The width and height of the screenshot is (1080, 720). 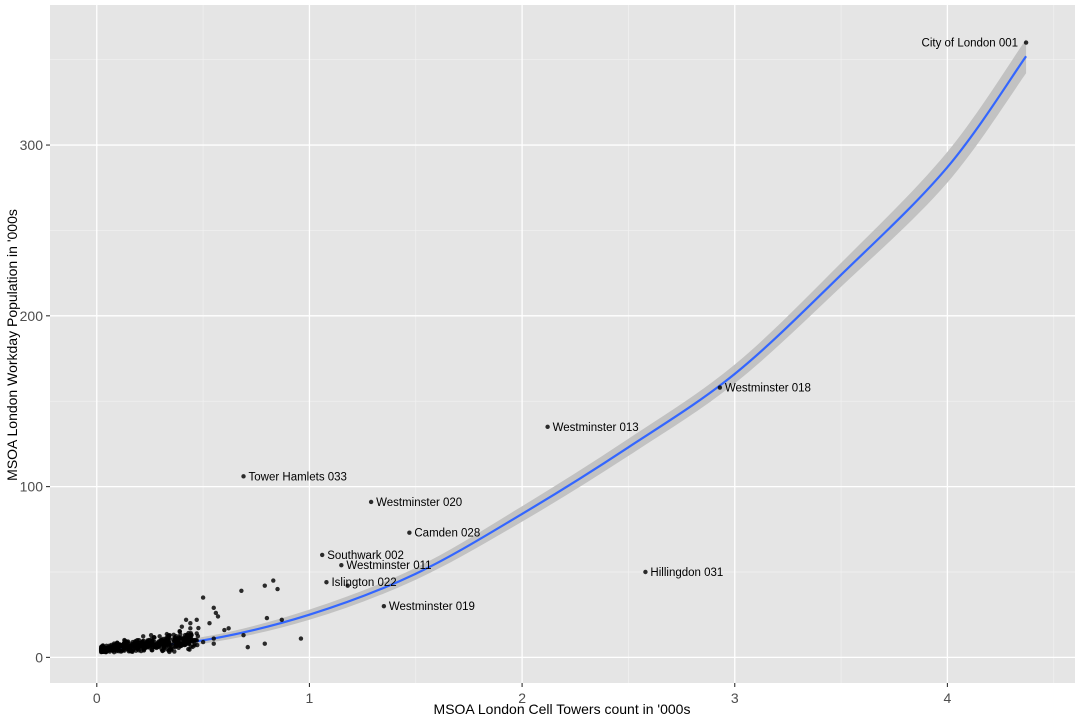 What do you see at coordinates (12, 345) in the screenshot?
I see `y-axis-title: MSOA London Workday Population in '000s` at bounding box center [12, 345].